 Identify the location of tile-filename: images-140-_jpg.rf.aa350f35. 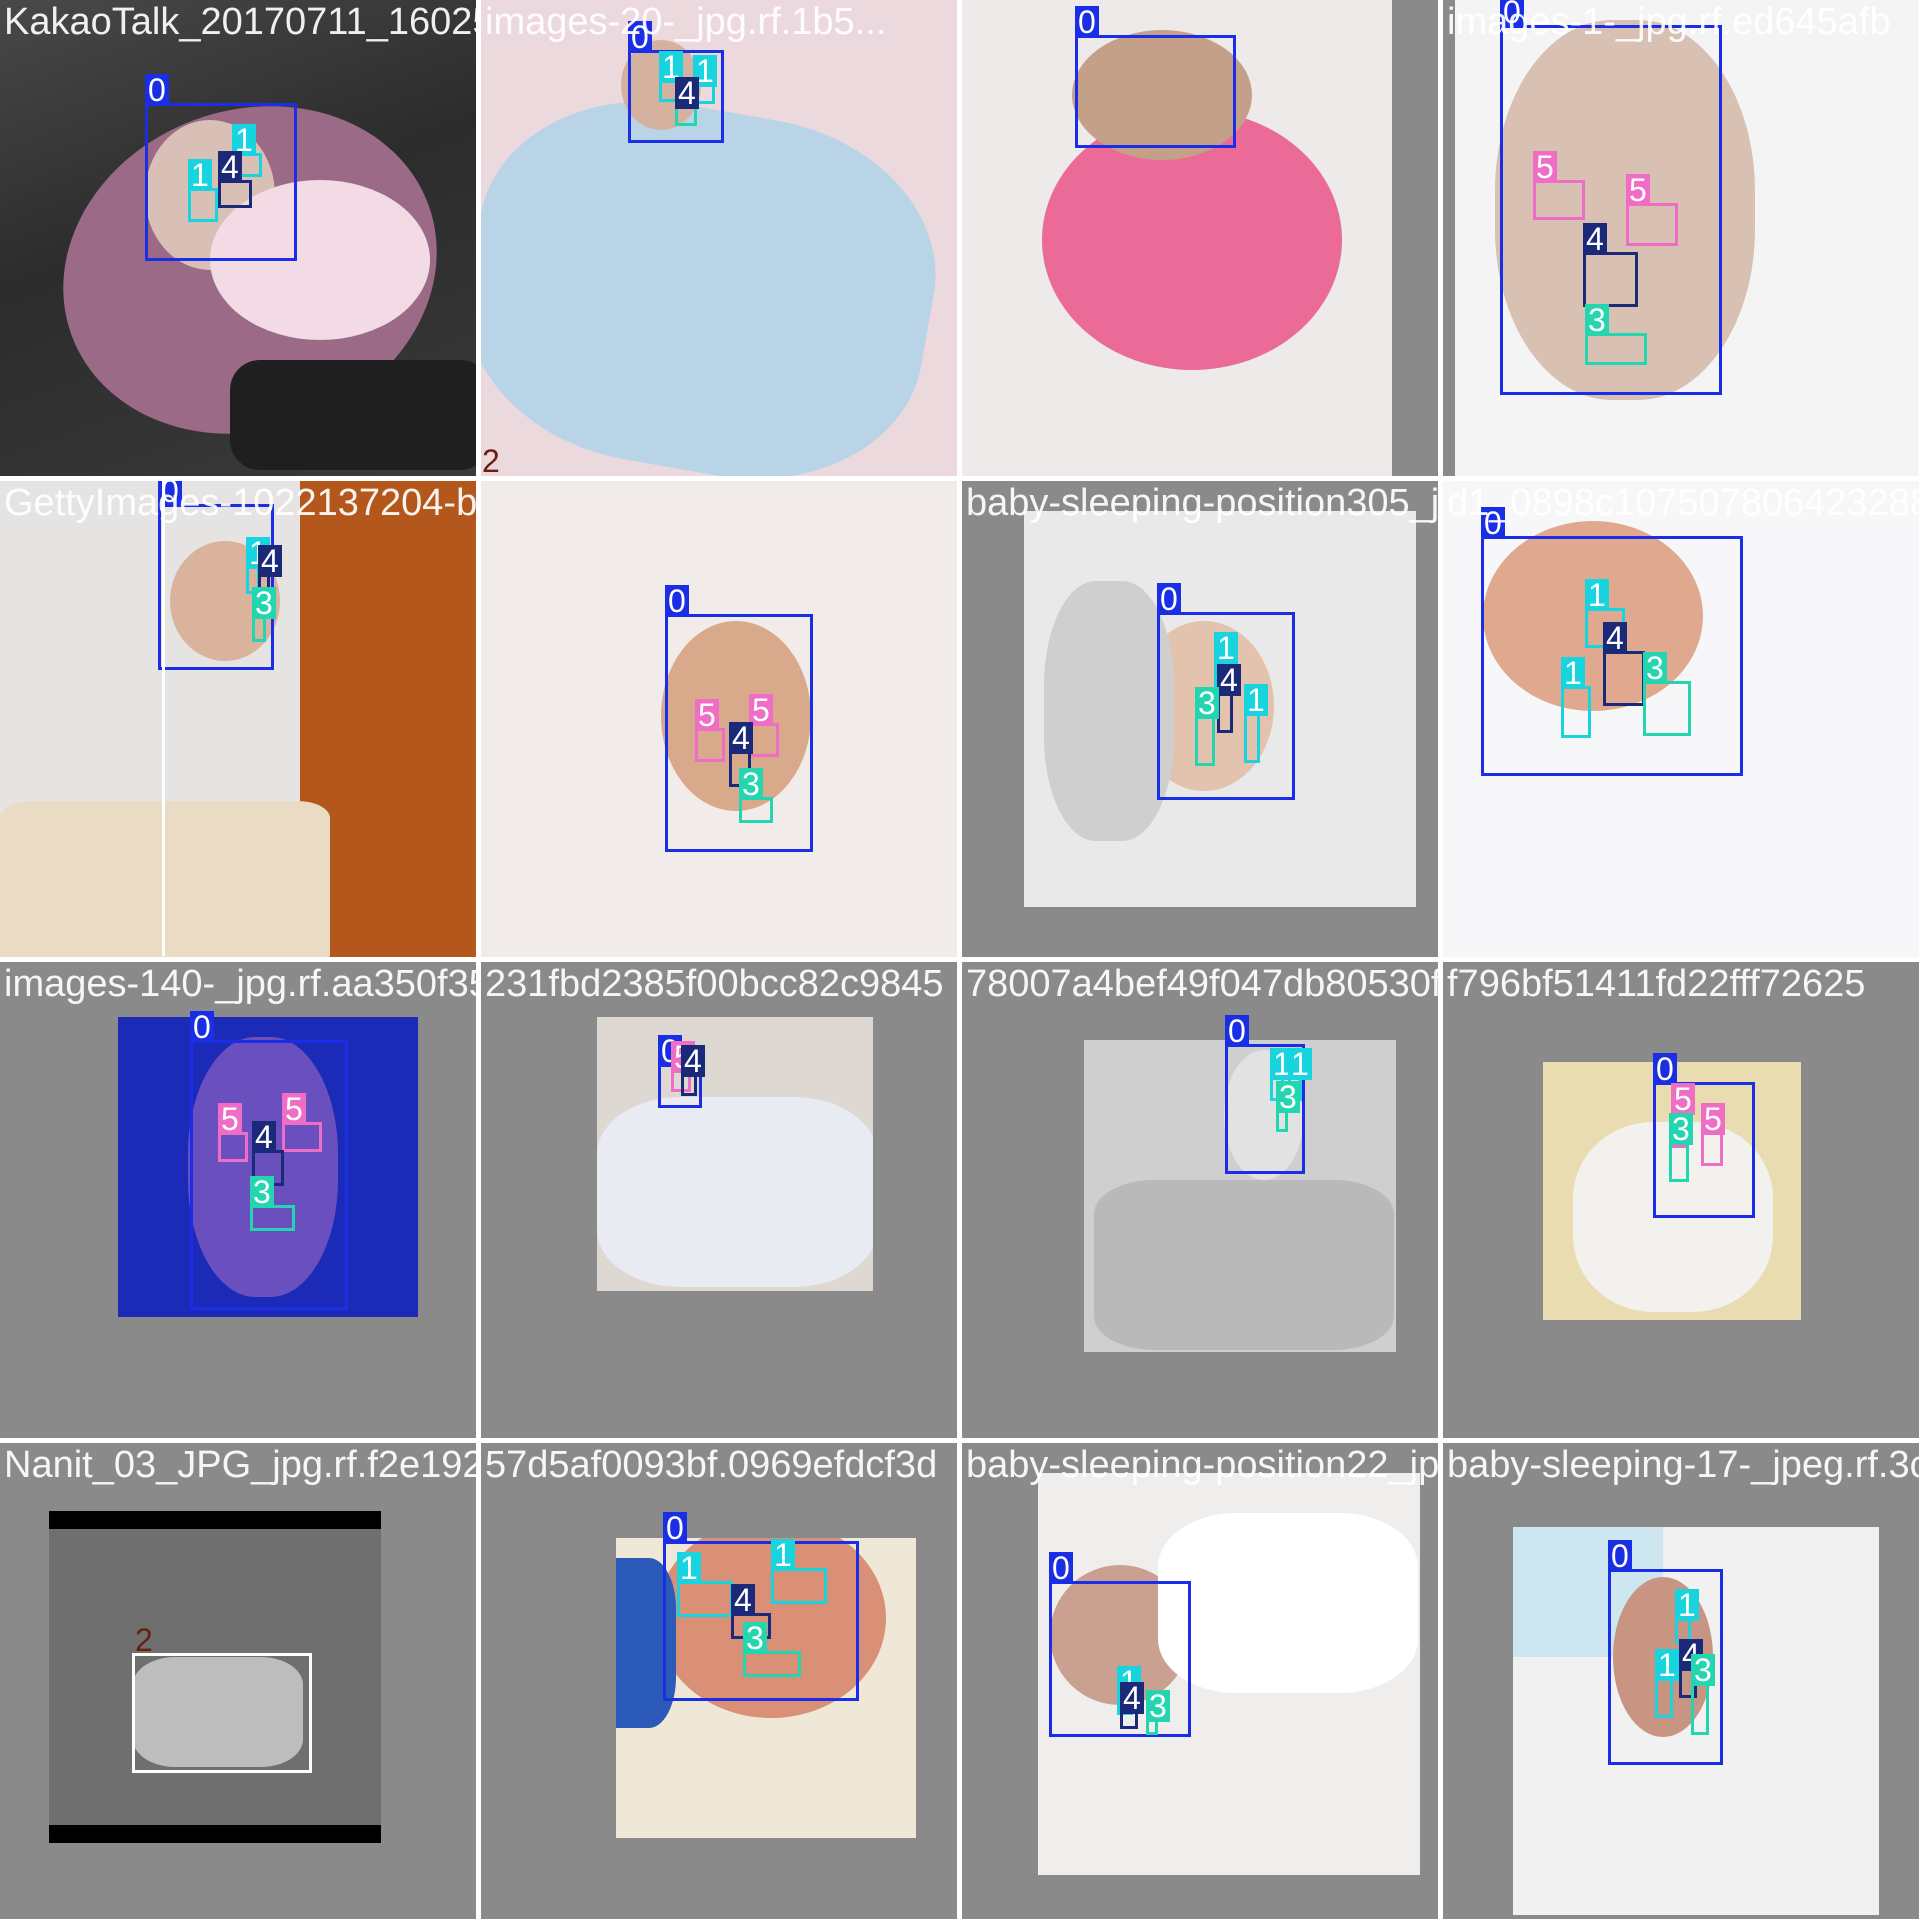
(240, 984).